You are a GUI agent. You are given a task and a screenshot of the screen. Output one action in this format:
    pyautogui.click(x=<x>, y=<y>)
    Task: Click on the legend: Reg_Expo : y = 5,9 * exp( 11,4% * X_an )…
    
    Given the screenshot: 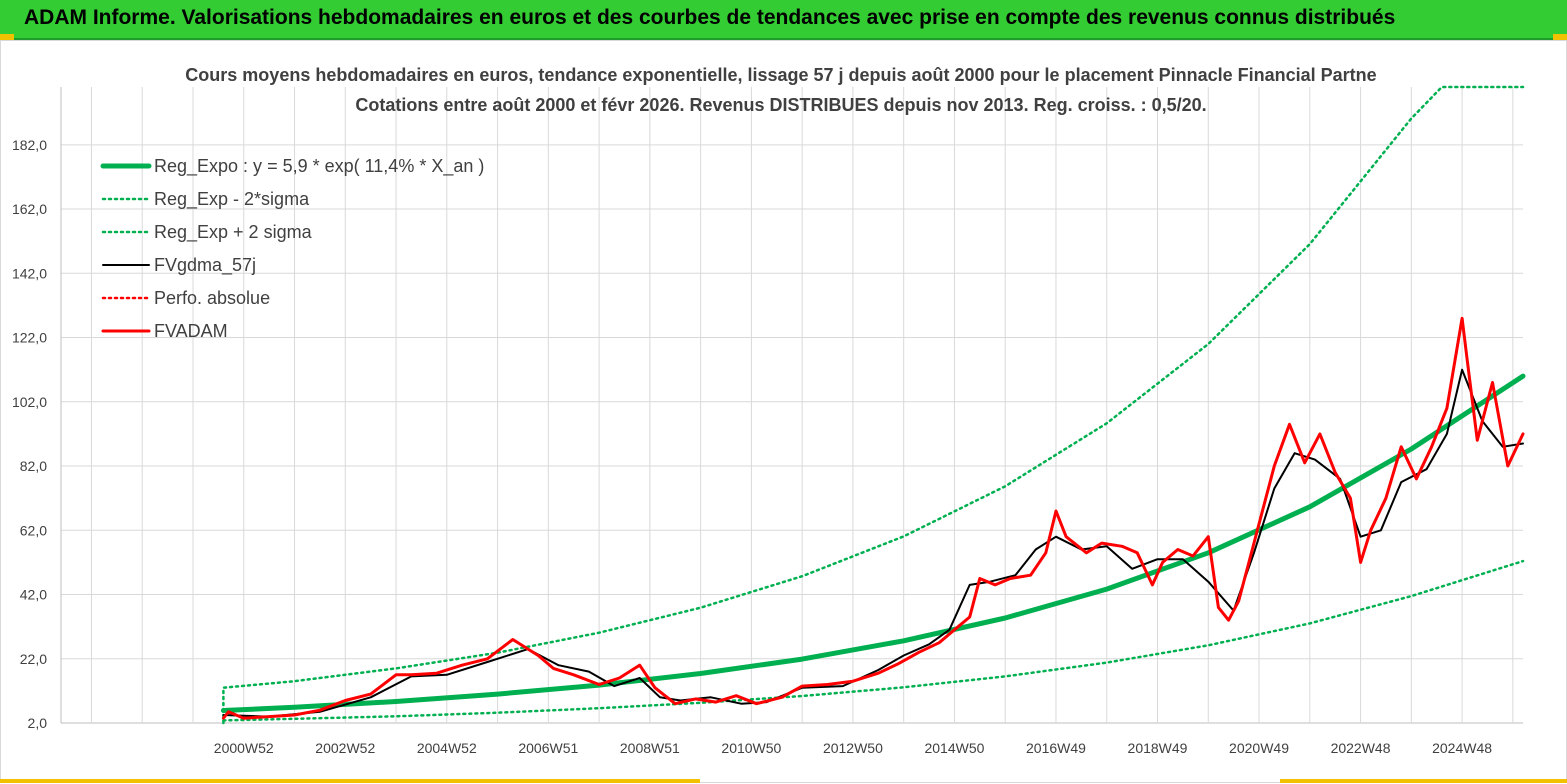 What is the action you would take?
    pyautogui.click(x=292, y=248)
    